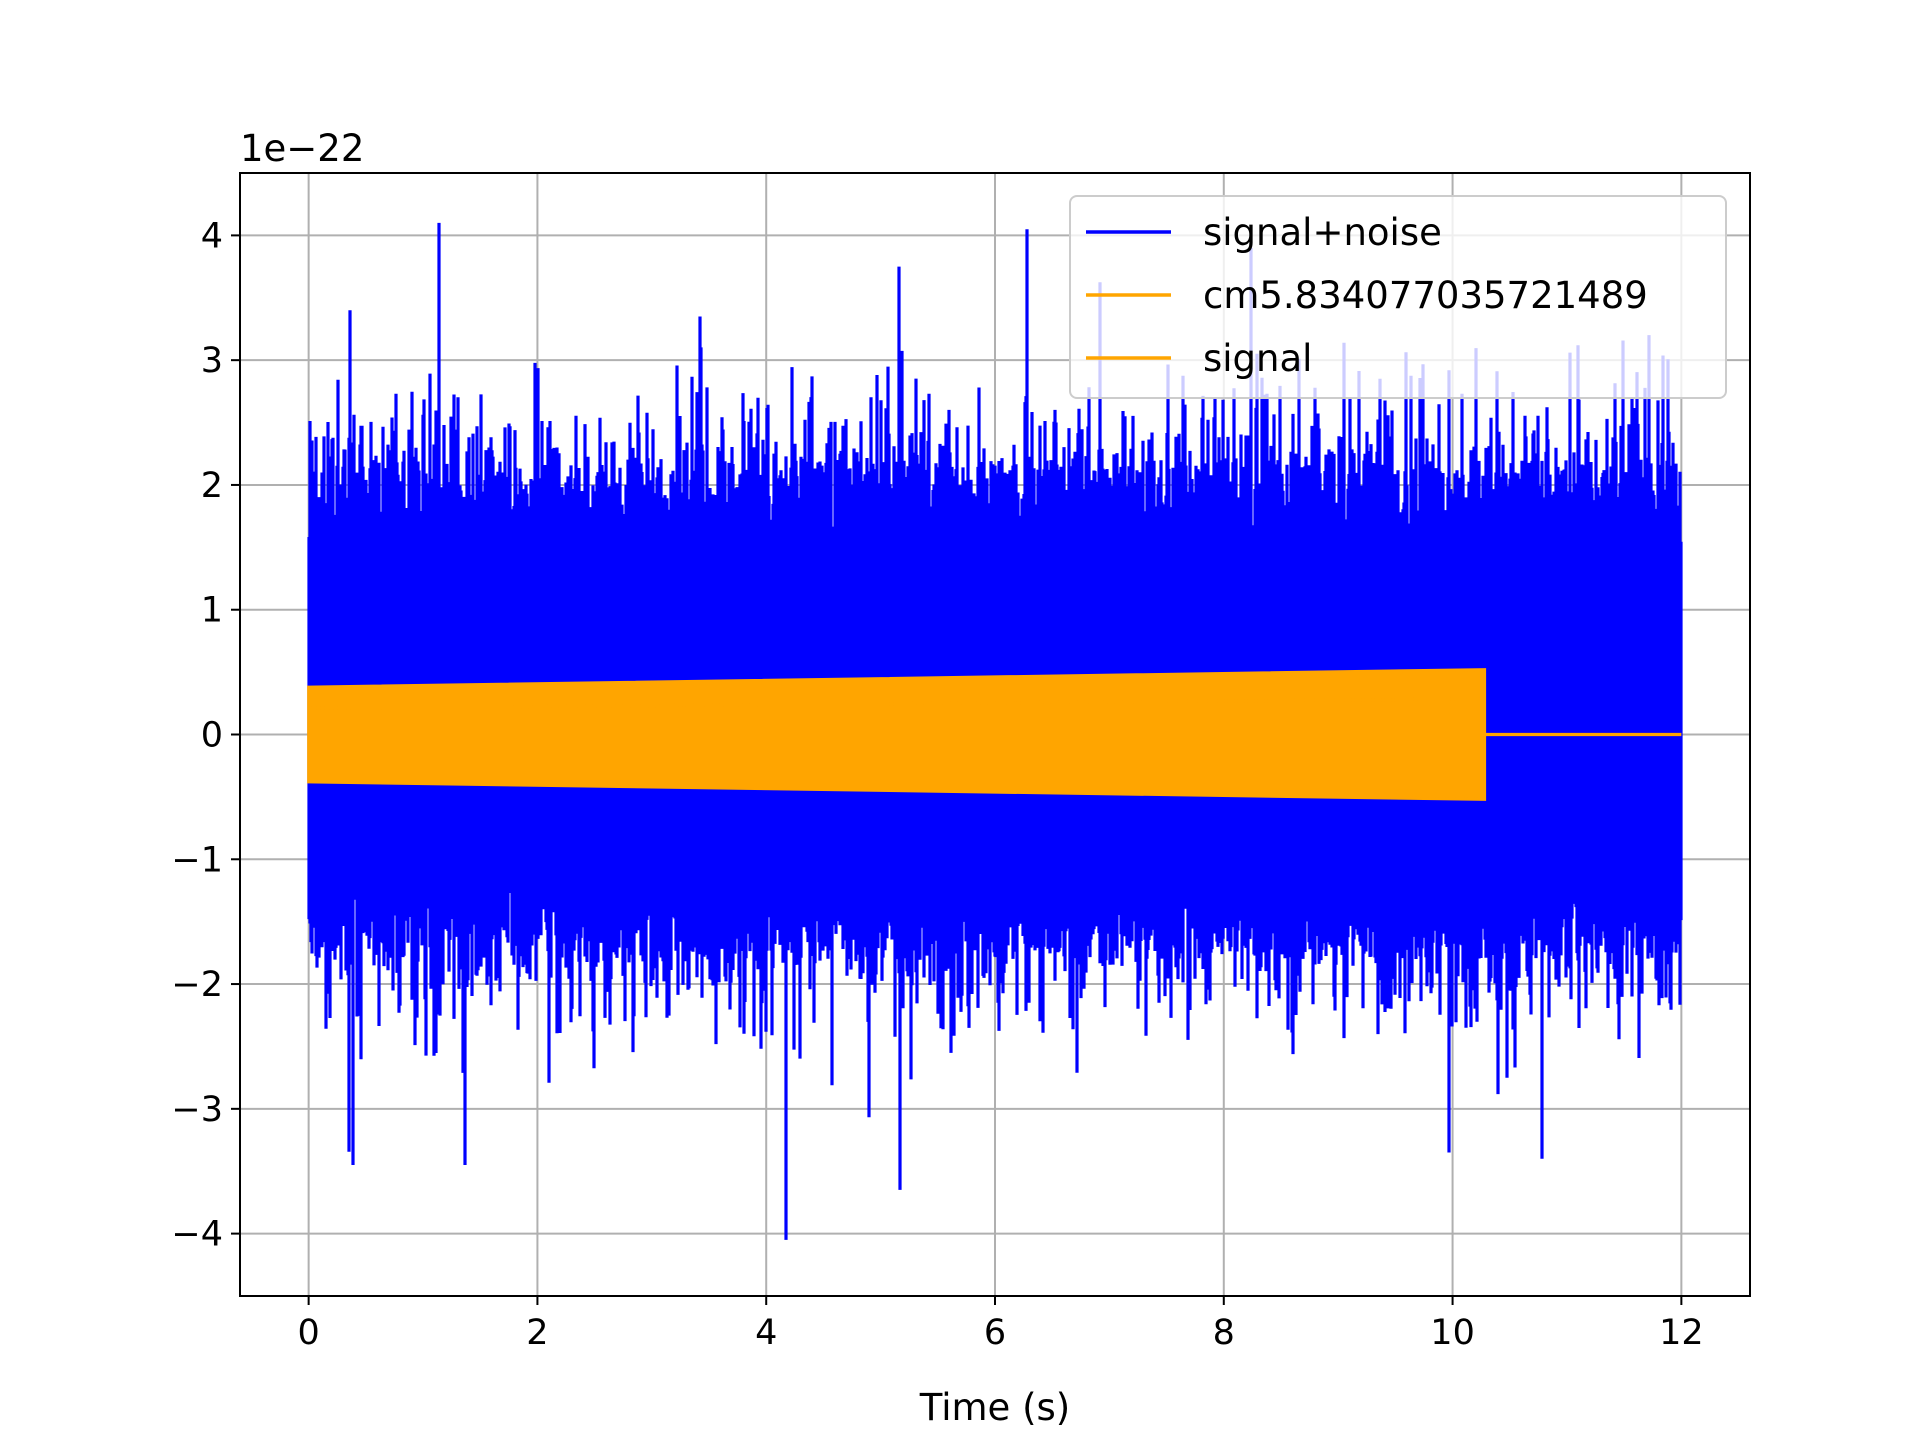 The image size is (1920, 1440). I want to click on x-tick-label: 8, so click(1224, 1333).